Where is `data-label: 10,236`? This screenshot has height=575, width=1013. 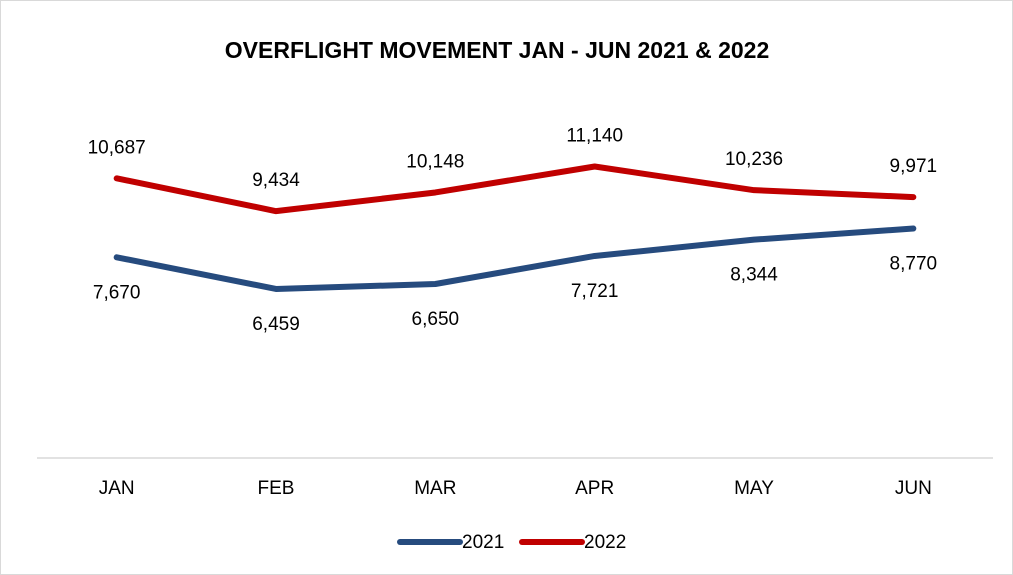
data-label: 10,236 is located at coordinates (754, 159).